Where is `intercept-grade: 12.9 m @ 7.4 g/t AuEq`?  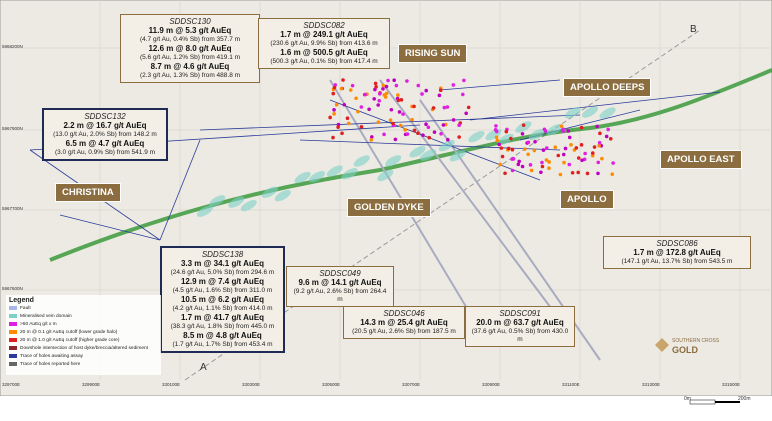 intercept-grade: 12.9 m @ 7.4 g/t AuEq is located at coordinates (222, 281).